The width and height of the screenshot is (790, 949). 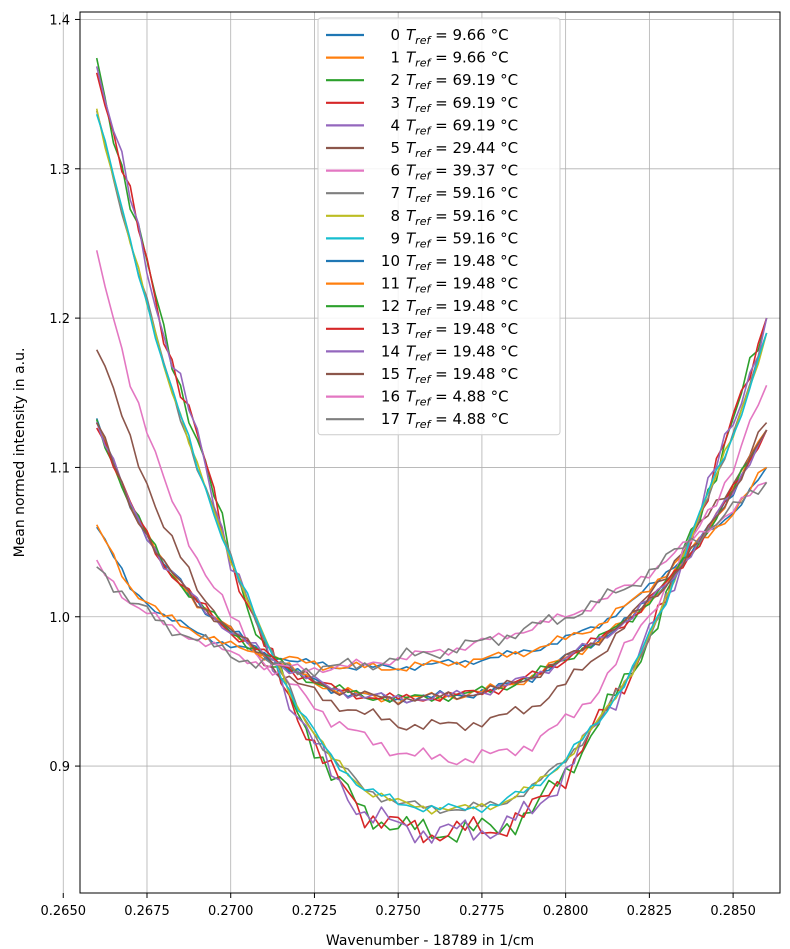 What do you see at coordinates (733, 911) in the screenshot?
I see `x-tick-label: 0.2850` at bounding box center [733, 911].